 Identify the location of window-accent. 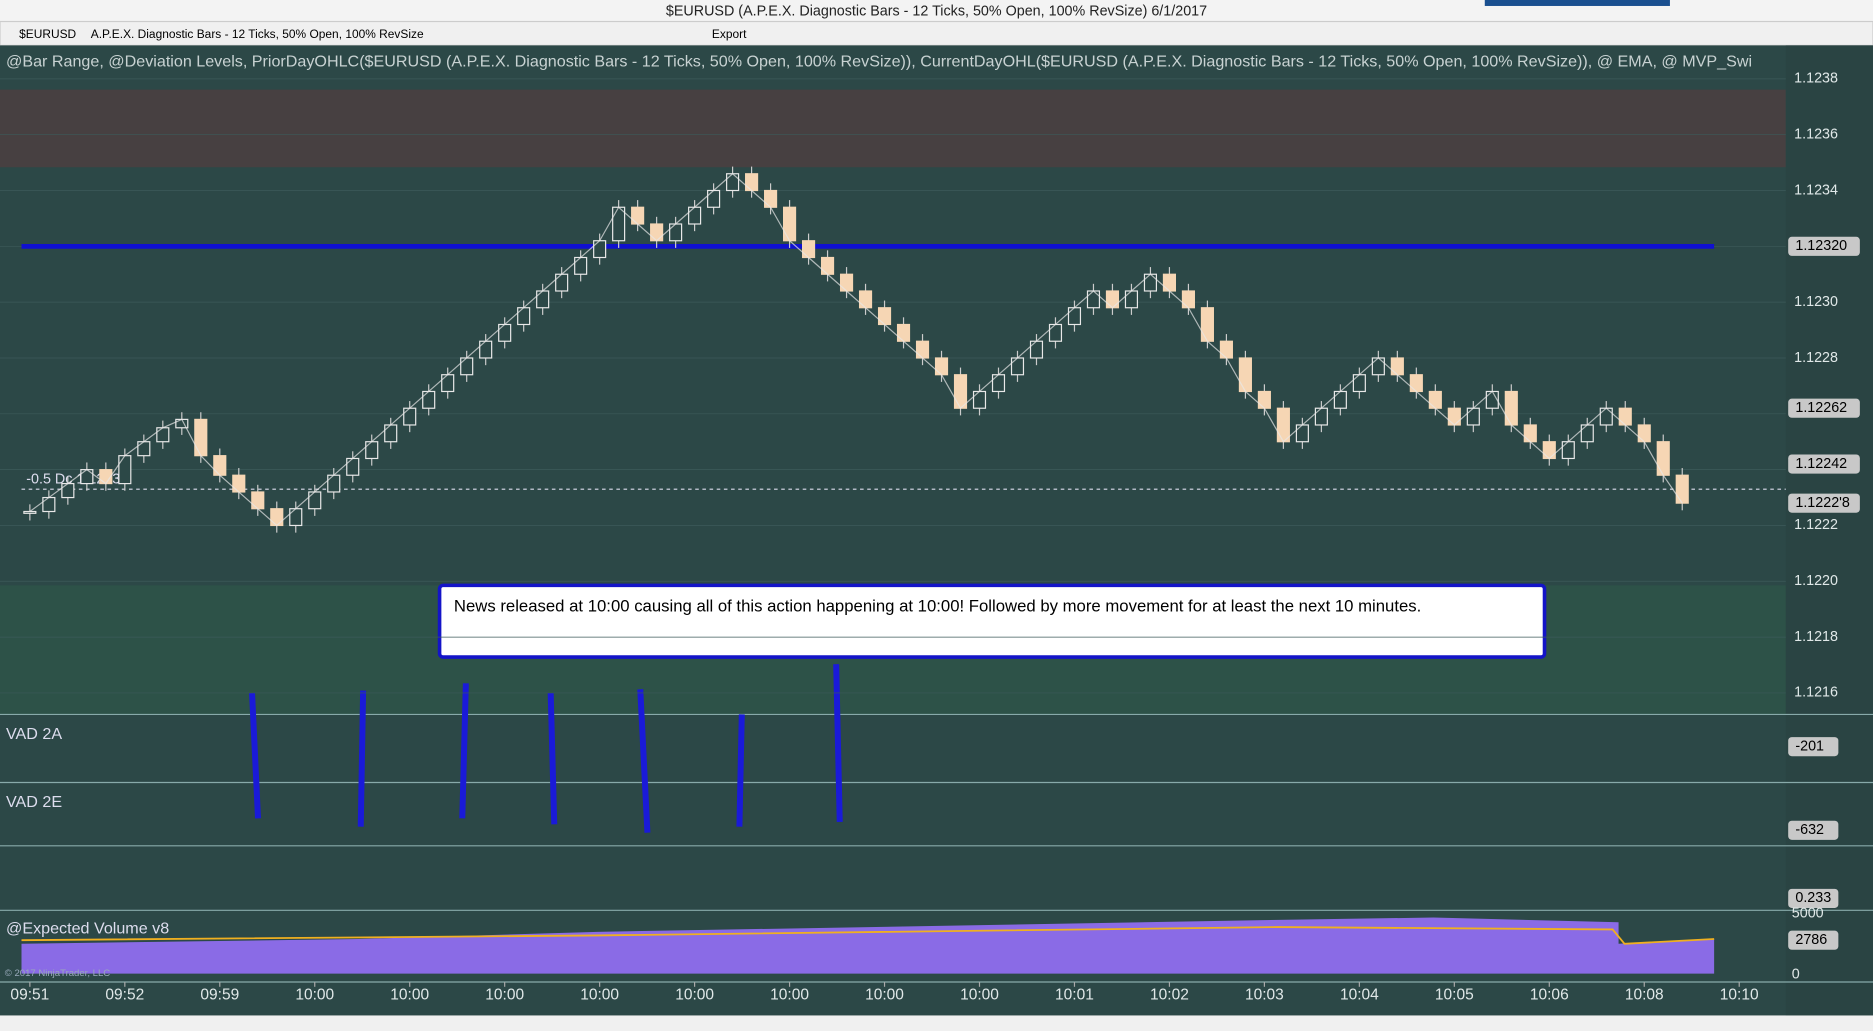
(1577, 3).